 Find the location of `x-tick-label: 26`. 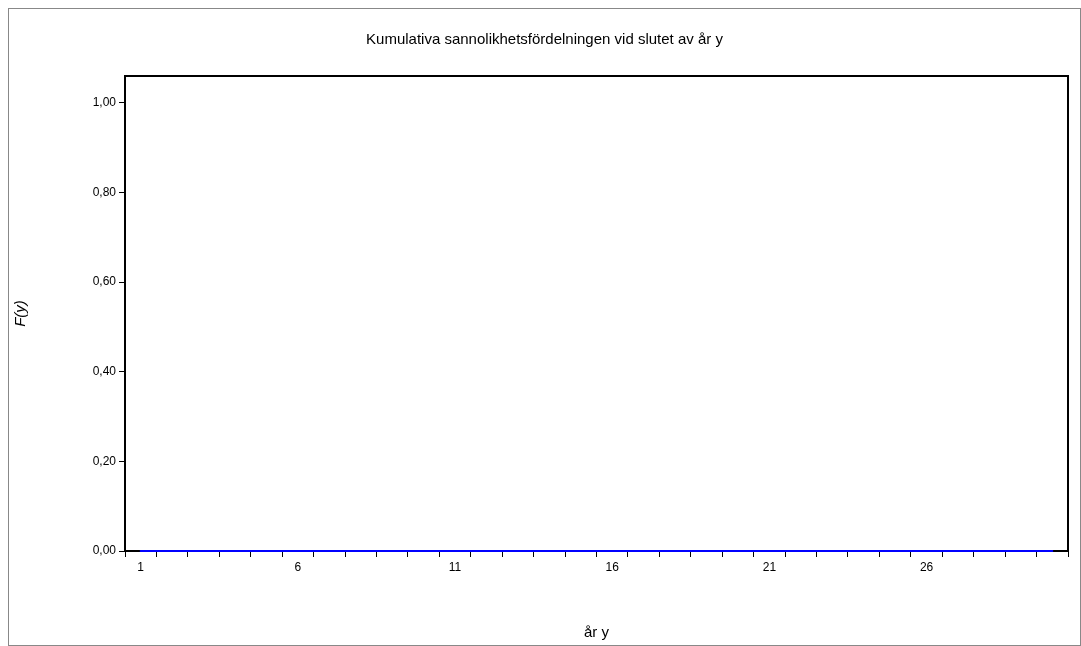

x-tick-label: 26 is located at coordinates (926, 566).